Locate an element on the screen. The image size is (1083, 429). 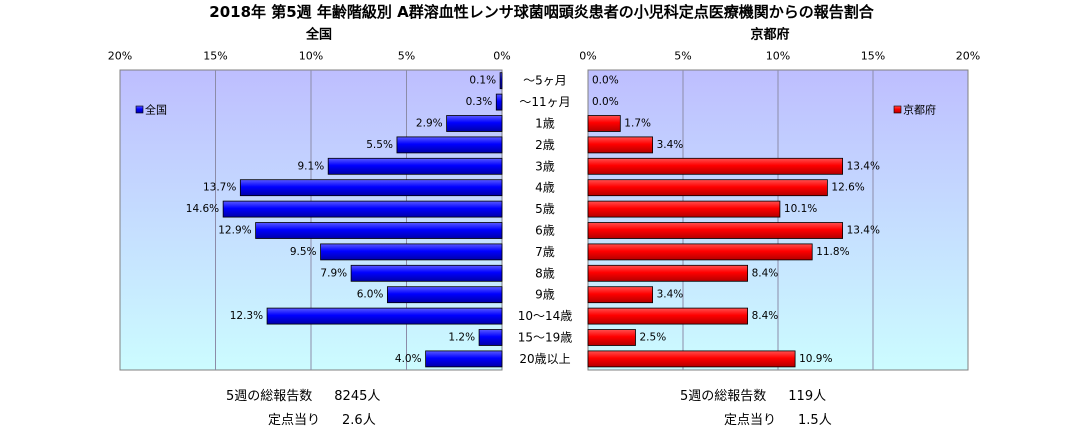
kyoto-panel-title: 京都府 is located at coordinates (769, 35).